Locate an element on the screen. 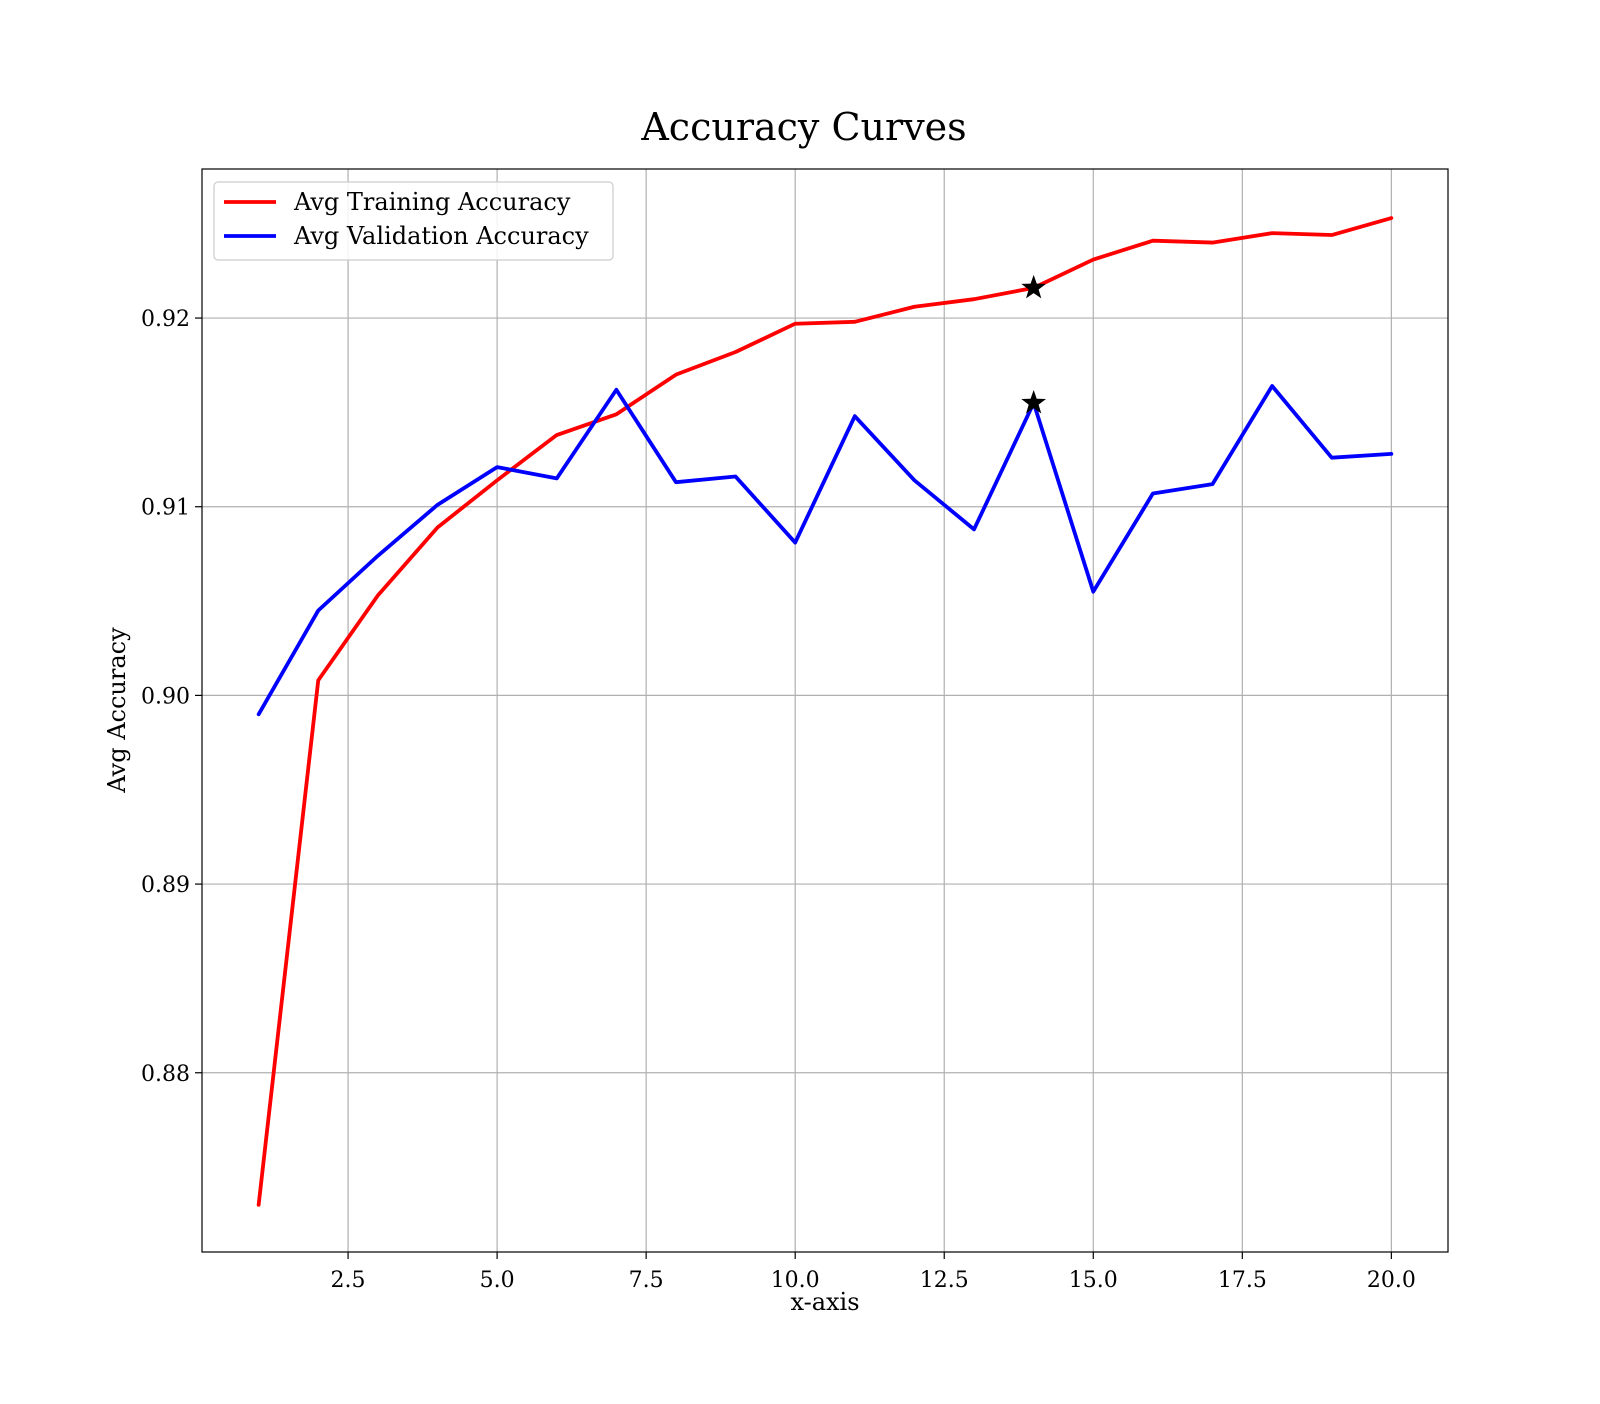 Image resolution: width=1600 pixels, height=1404 pixels. y-tick-label: 0.92 is located at coordinates (165, 319).